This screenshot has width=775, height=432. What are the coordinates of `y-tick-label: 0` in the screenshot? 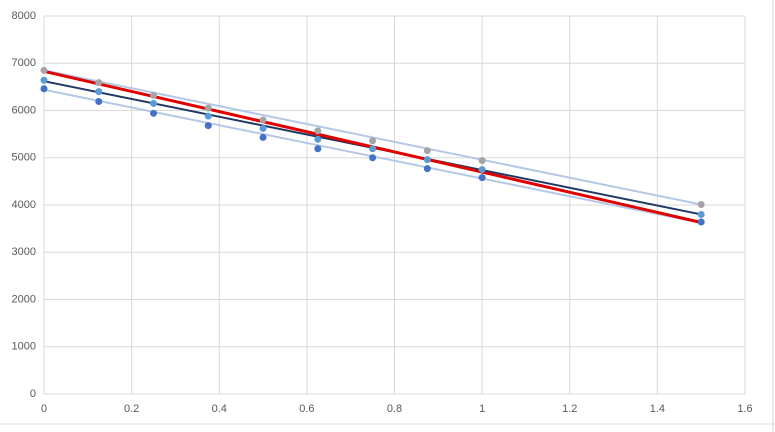 It's located at (33, 394).